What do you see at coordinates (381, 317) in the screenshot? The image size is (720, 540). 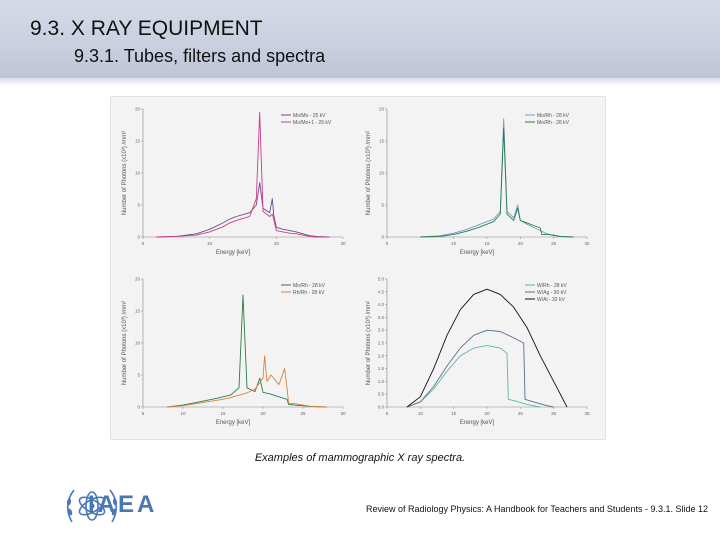 I see `y-tick-label: 3.5` at bounding box center [381, 317].